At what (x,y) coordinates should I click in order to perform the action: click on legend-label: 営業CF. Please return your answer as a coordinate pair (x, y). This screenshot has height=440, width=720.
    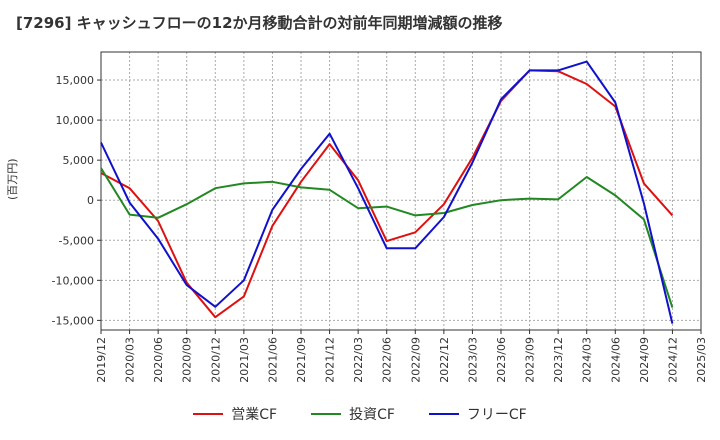
    Looking at the image, I should click on (254, 415).